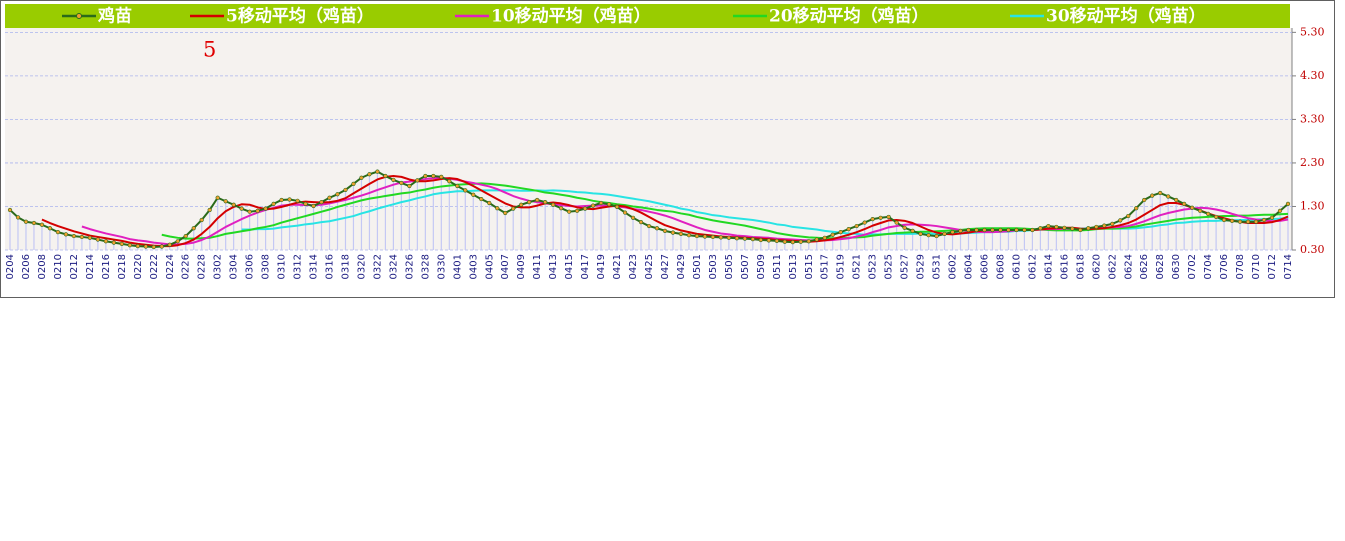 The width and height of the screenshot is (1345, 541). What do you see at coordinates (345, 266) in the screenshot?
I see `x-tick-label: 0318` at bounding box center [345, 266].